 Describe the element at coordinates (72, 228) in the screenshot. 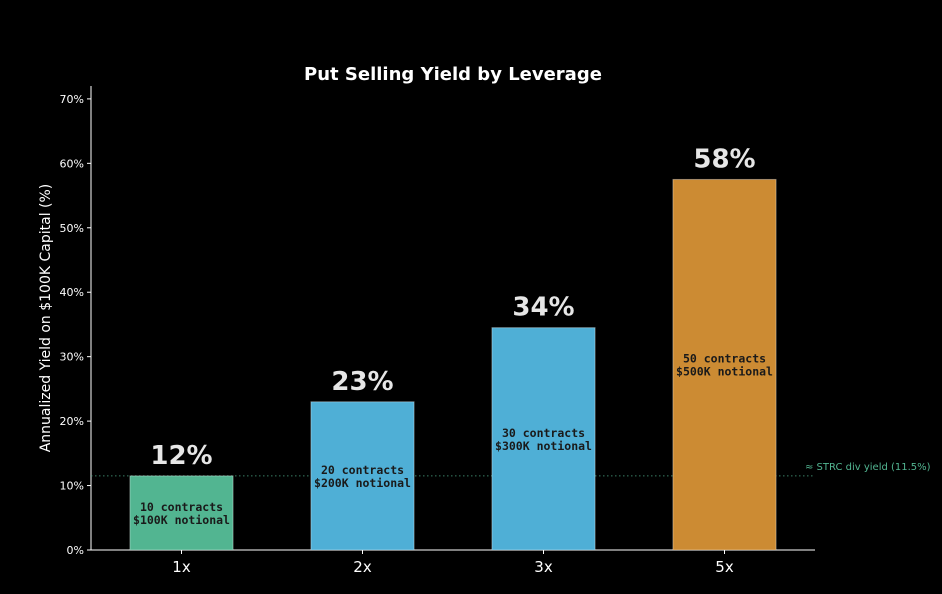

I see `y-tick-label: 50%` at that location.